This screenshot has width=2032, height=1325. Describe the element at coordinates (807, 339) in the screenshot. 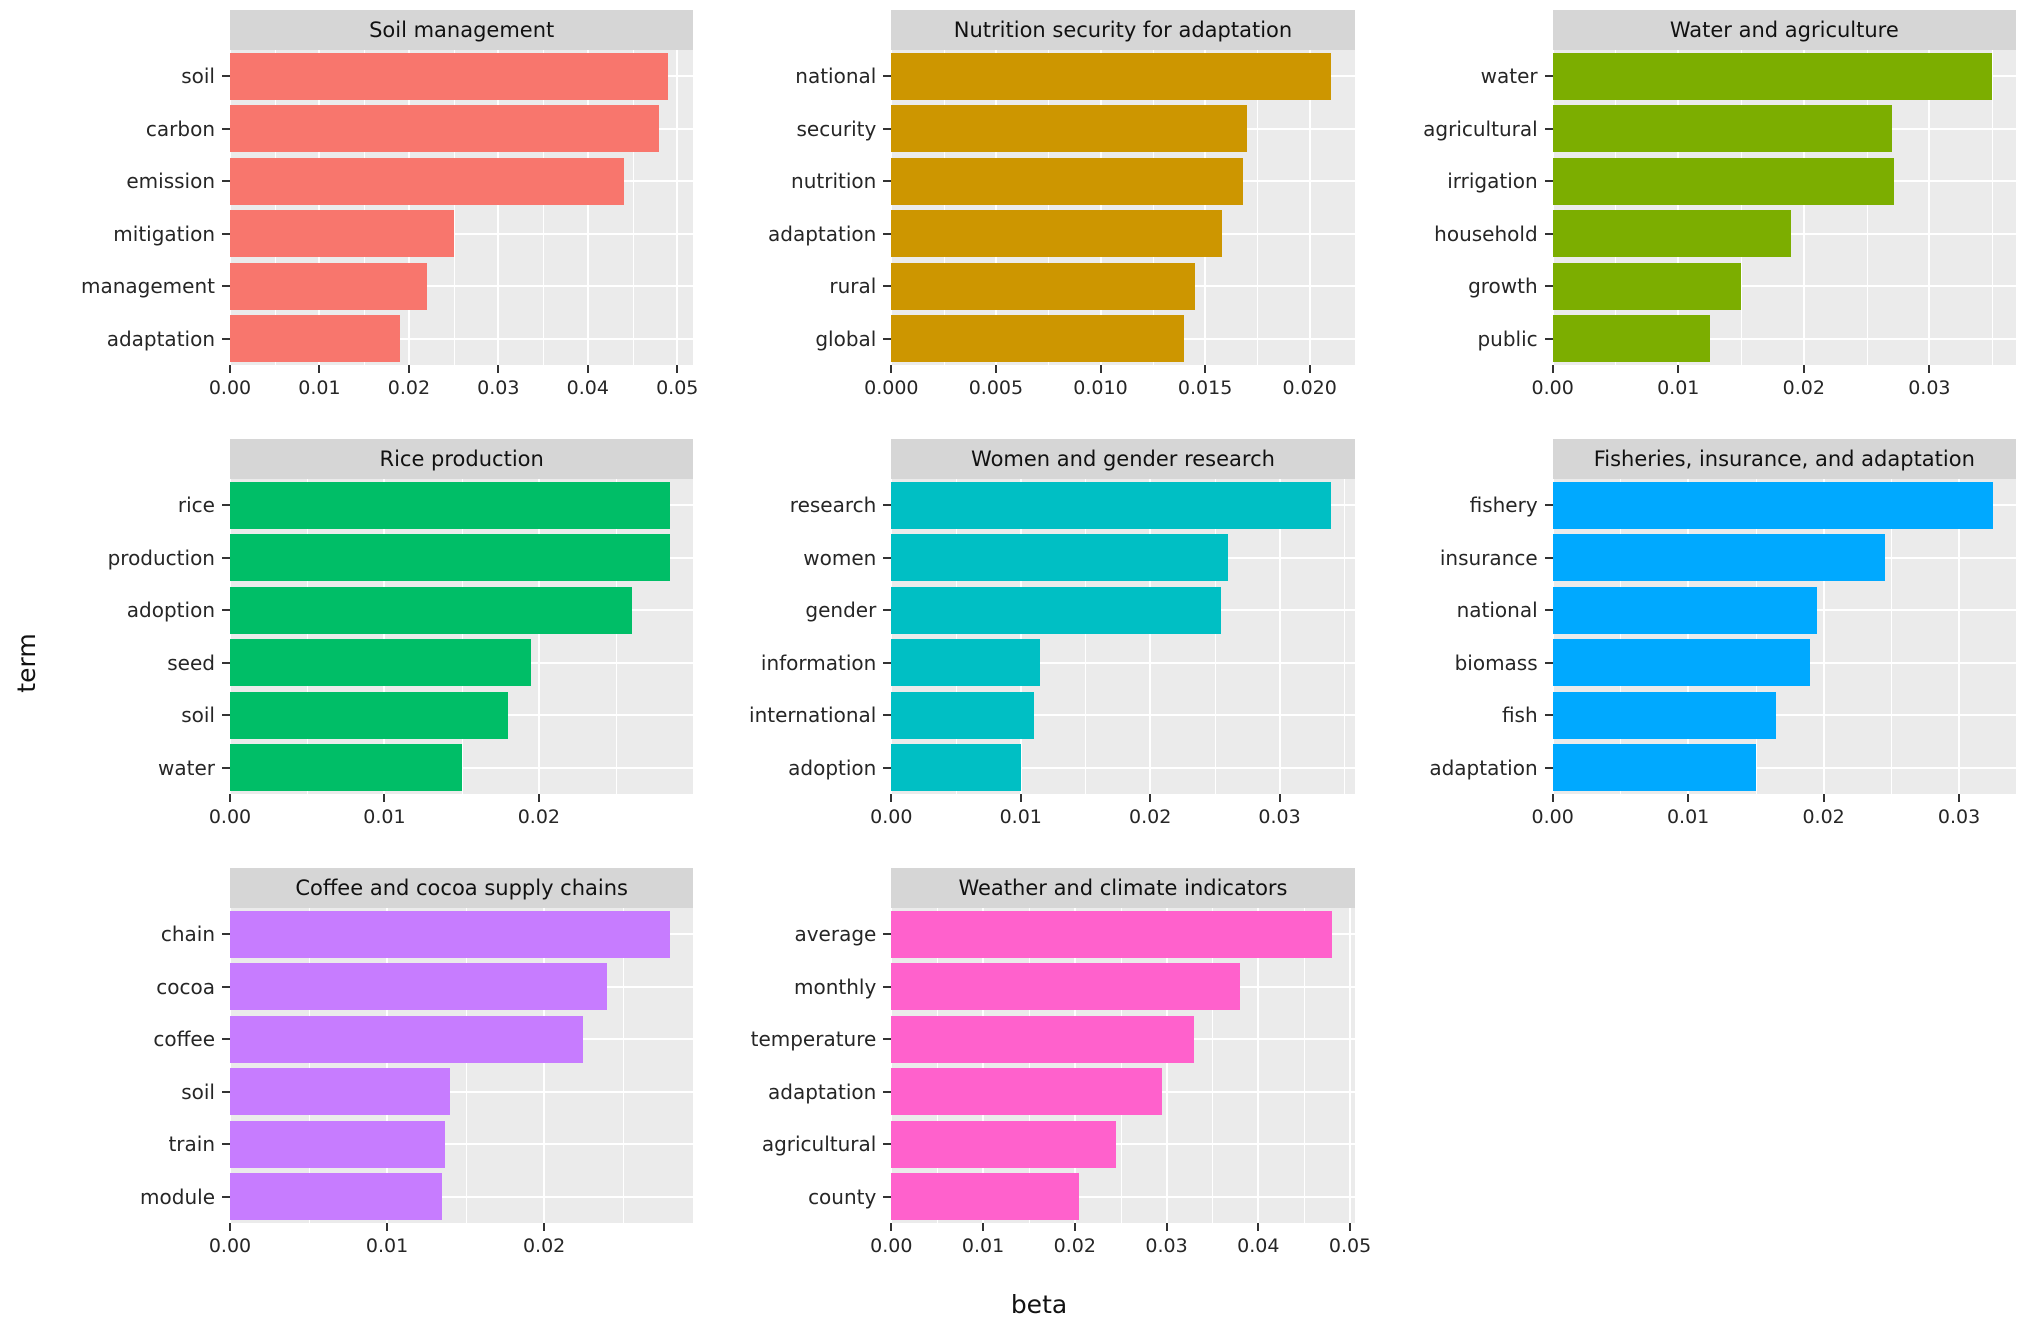

I see `y-label-row: global` at that location.